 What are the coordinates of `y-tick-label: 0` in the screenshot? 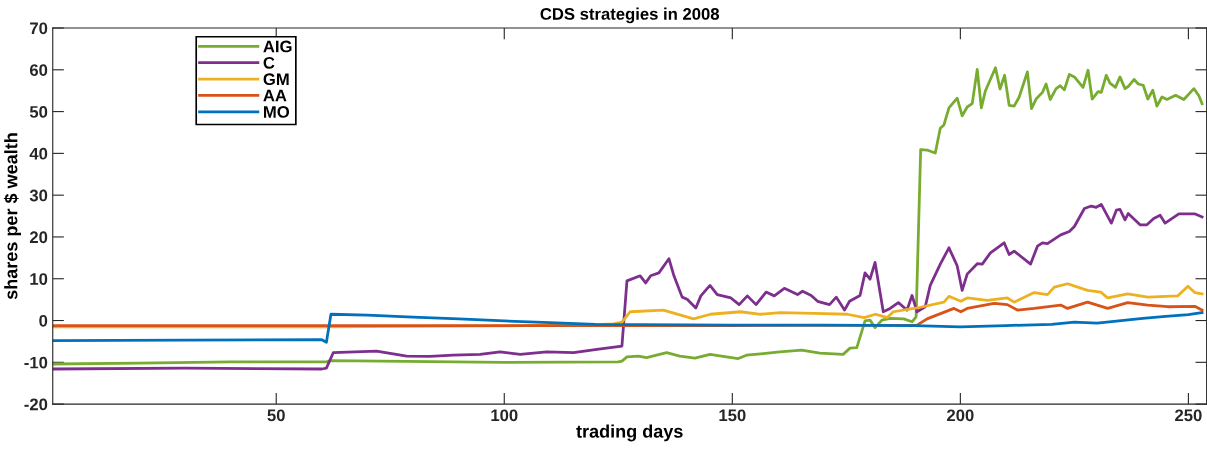 It's located at (43, 320).